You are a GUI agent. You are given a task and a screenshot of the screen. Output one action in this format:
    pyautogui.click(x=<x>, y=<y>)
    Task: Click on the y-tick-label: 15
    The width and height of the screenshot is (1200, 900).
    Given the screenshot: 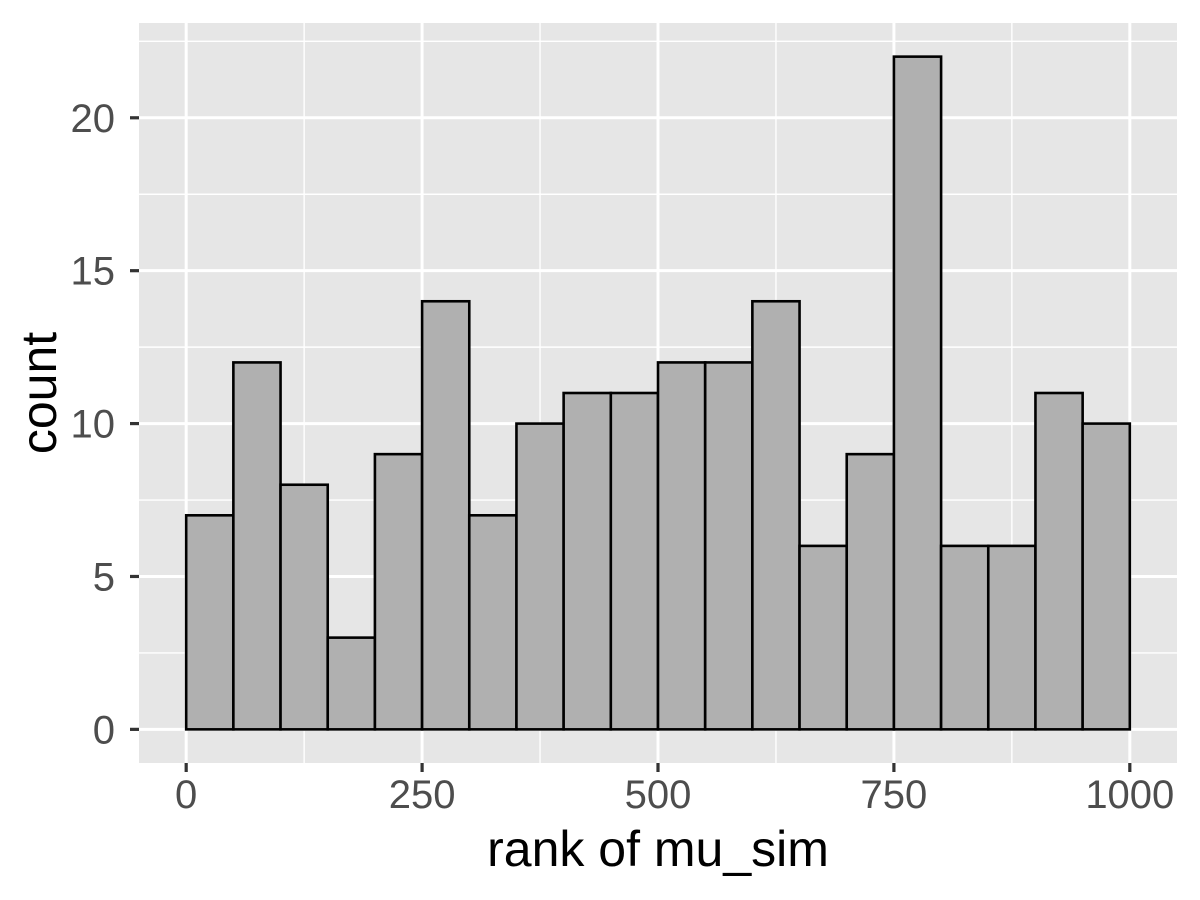 What is the action you would take?
    pyautogui.click(x=93, y=272)
    